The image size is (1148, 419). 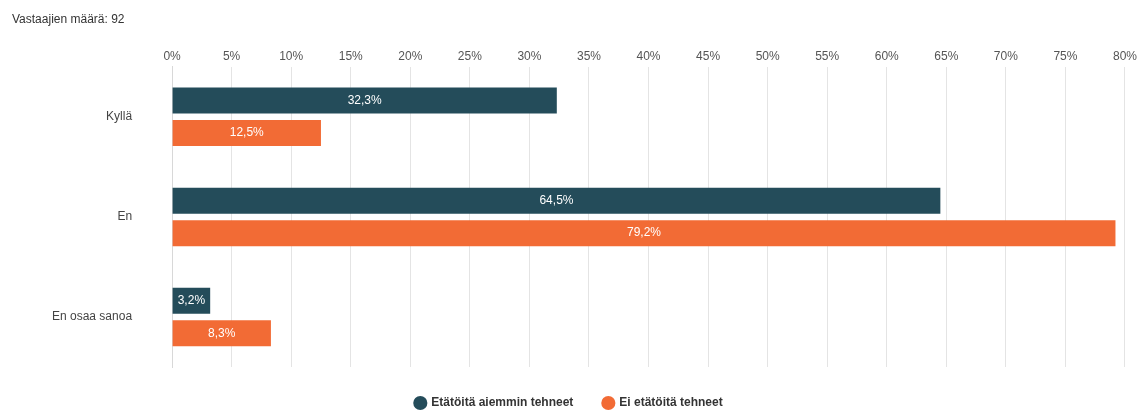 I want to click on data-label: 8,3%, so click(x=222, y=332).